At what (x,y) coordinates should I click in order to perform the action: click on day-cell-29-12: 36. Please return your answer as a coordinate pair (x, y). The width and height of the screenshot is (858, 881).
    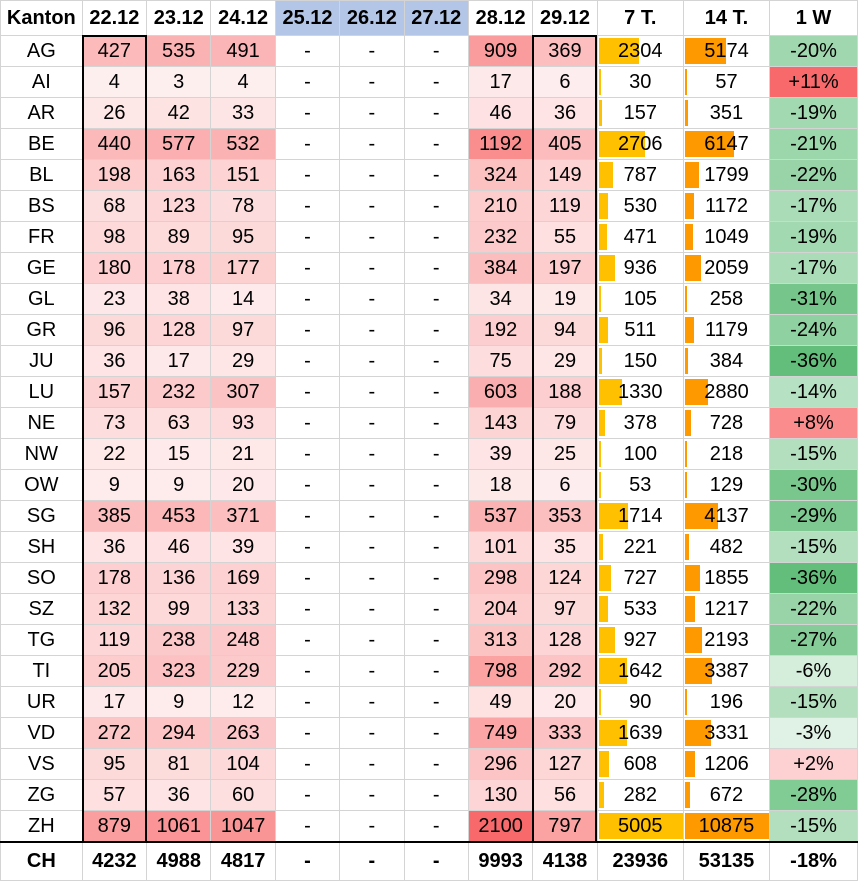
    Looking at the image, I should click on (565, 113).